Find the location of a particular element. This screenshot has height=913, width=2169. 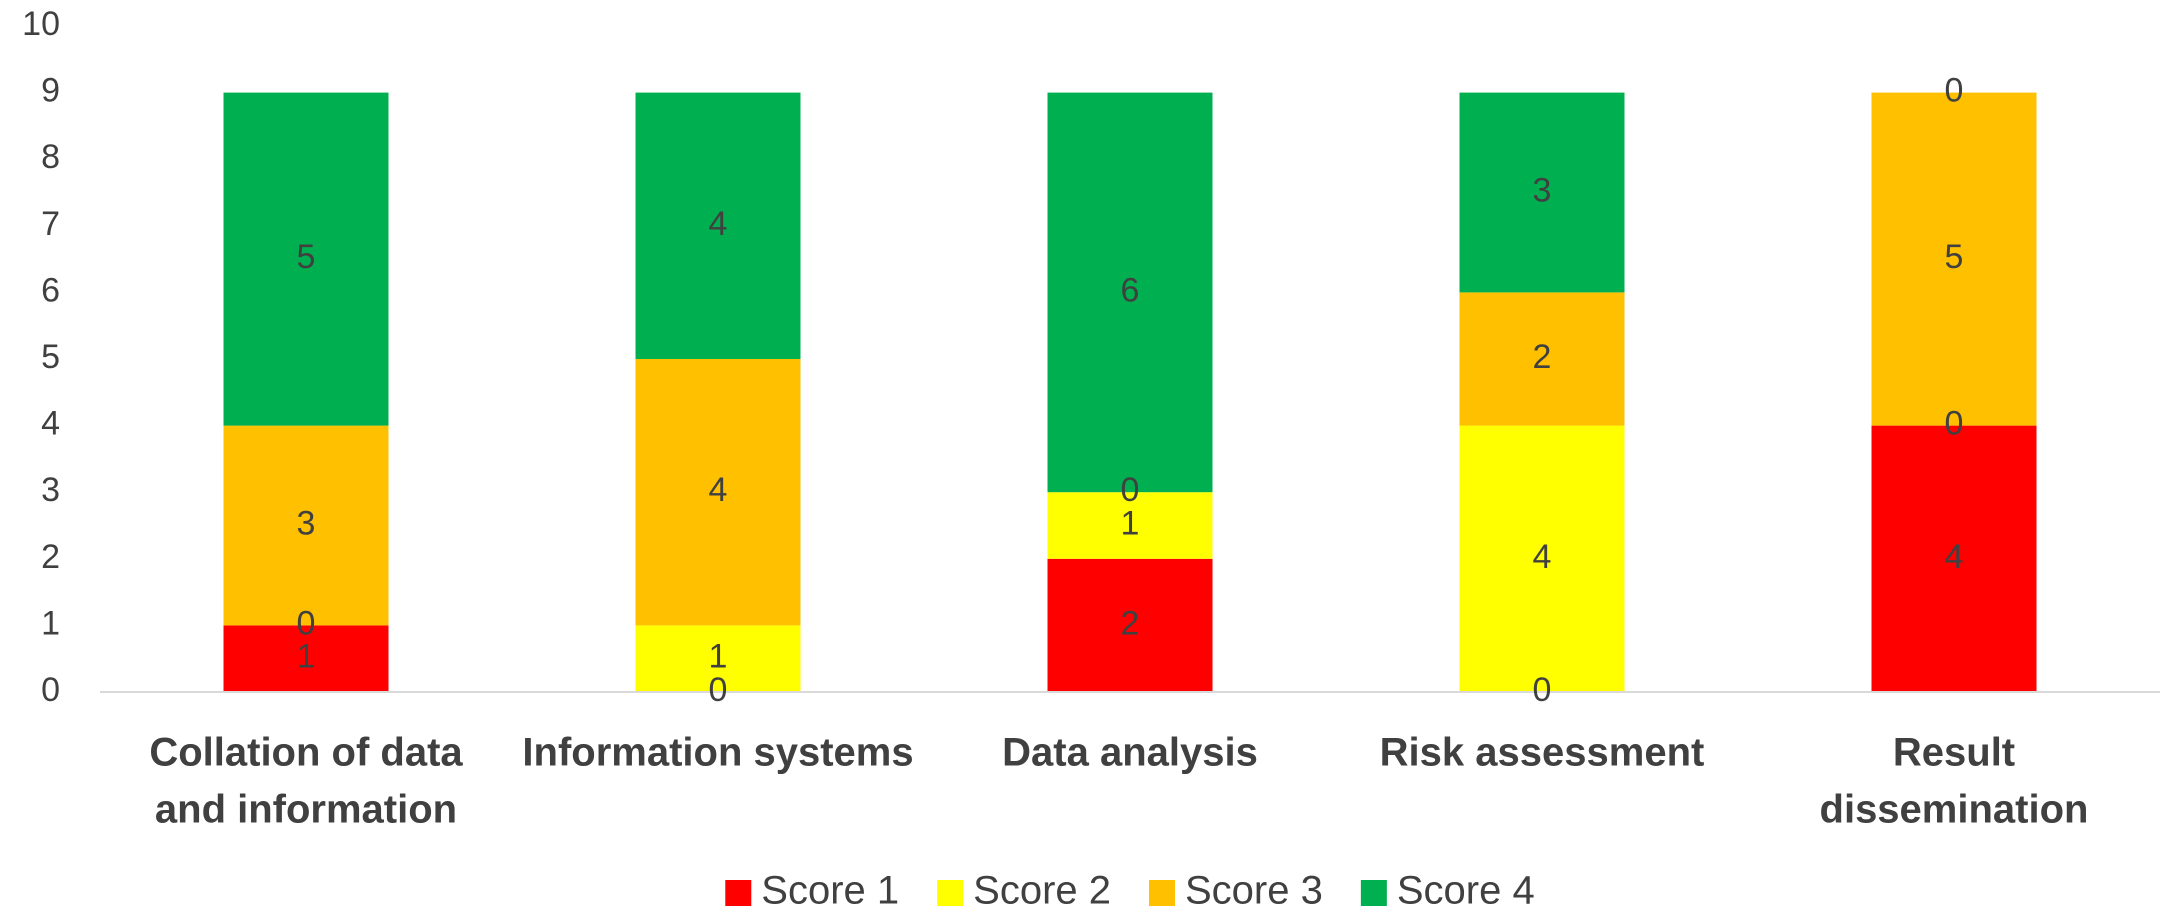

y-tick-label: 4 is located at coordinates (50, 424).